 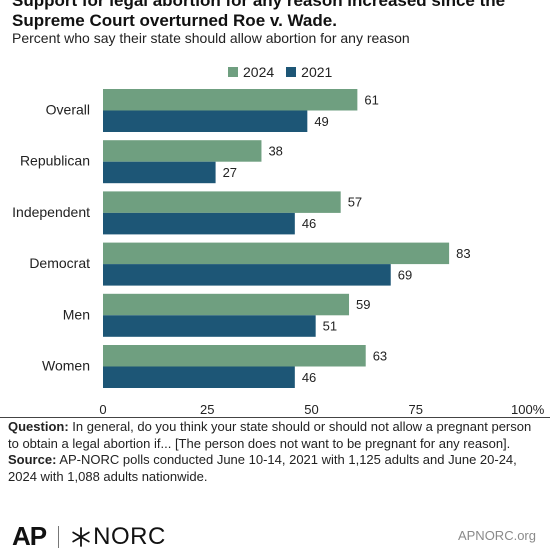 What do you see at coordinates (199, 377) in the screenshot?
I see `bar-women-2021` at bounding box center [199, 377].